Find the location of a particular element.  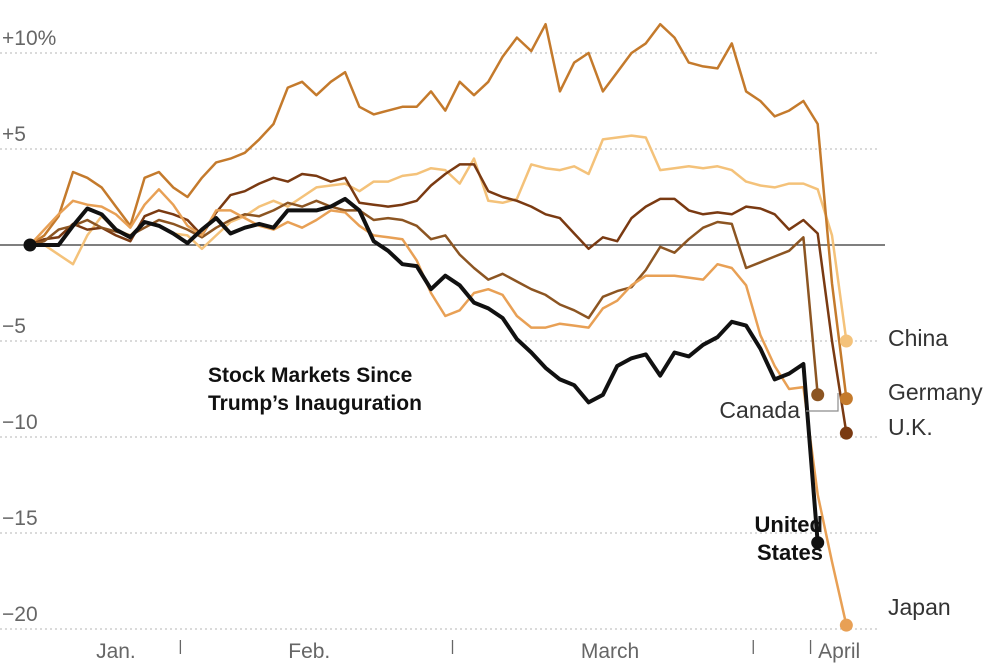

chart-title: Stock Markets Since Trump’s Inauguration is located at coordinates (315, 389).